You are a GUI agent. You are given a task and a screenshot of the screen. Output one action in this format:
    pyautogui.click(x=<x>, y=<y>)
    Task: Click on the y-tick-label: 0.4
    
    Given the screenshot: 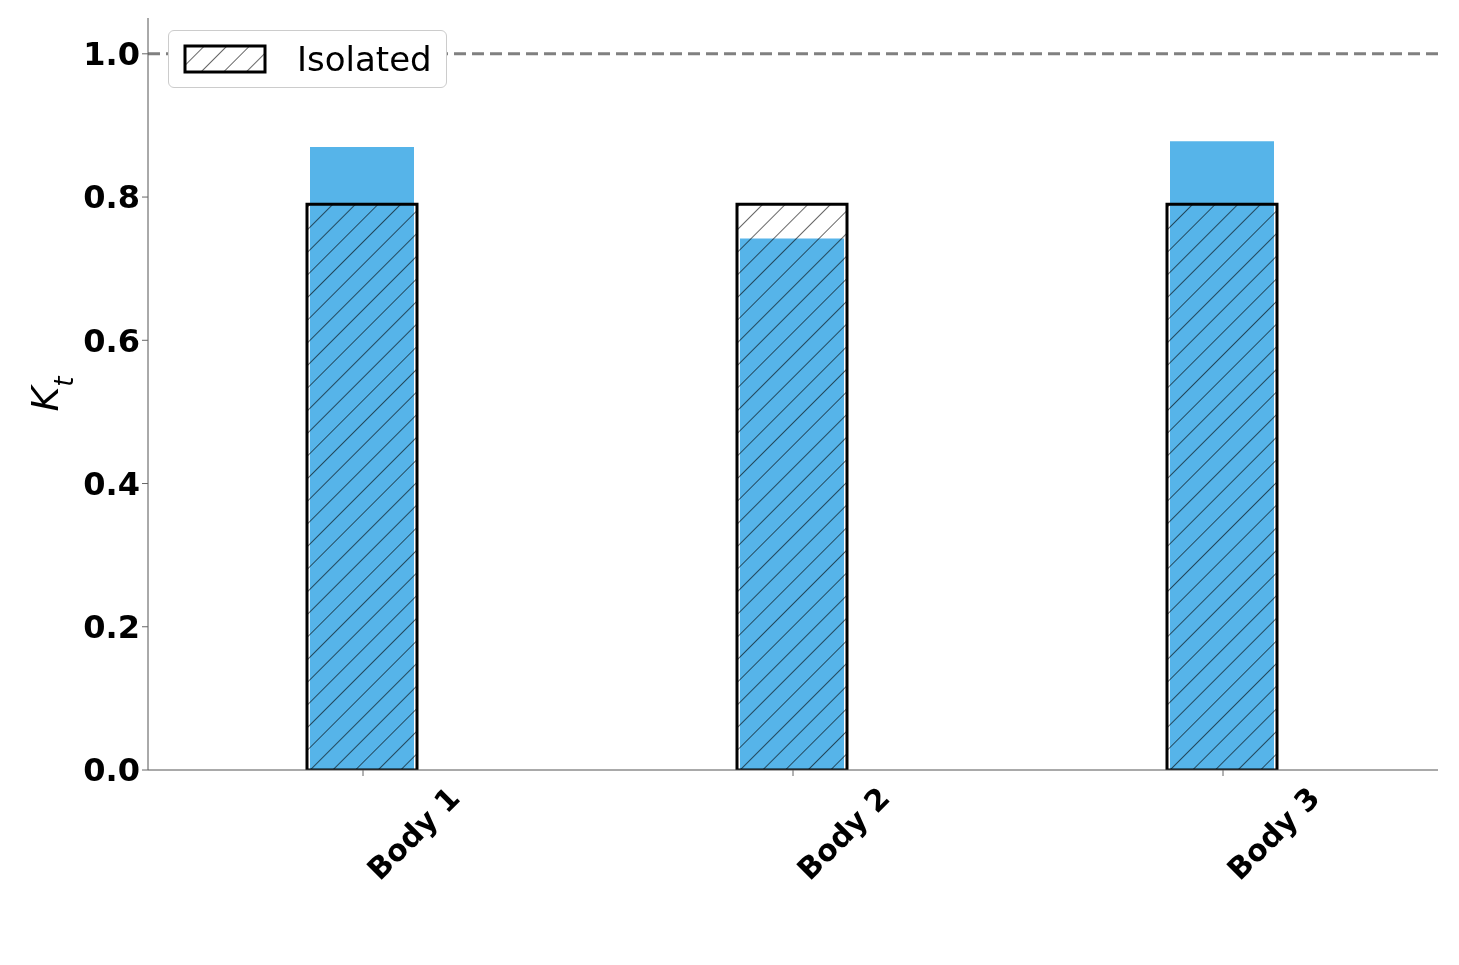 What is the action you would take?
    pyautogui.click(x=111, y=483)
    